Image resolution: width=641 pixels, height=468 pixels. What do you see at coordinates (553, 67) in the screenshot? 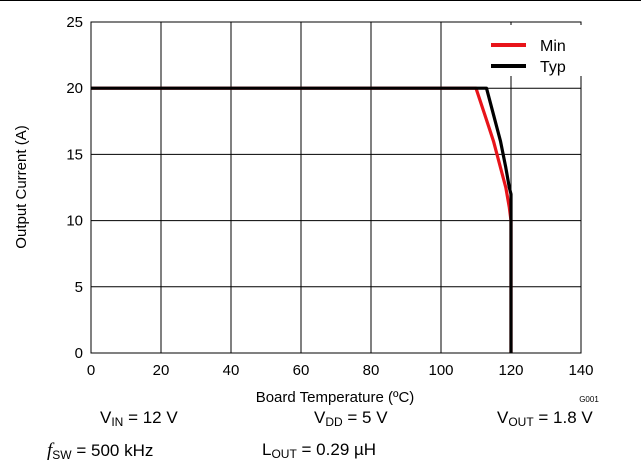
I see `legend-label-typ: Typ` at bounding box center [553, 67].